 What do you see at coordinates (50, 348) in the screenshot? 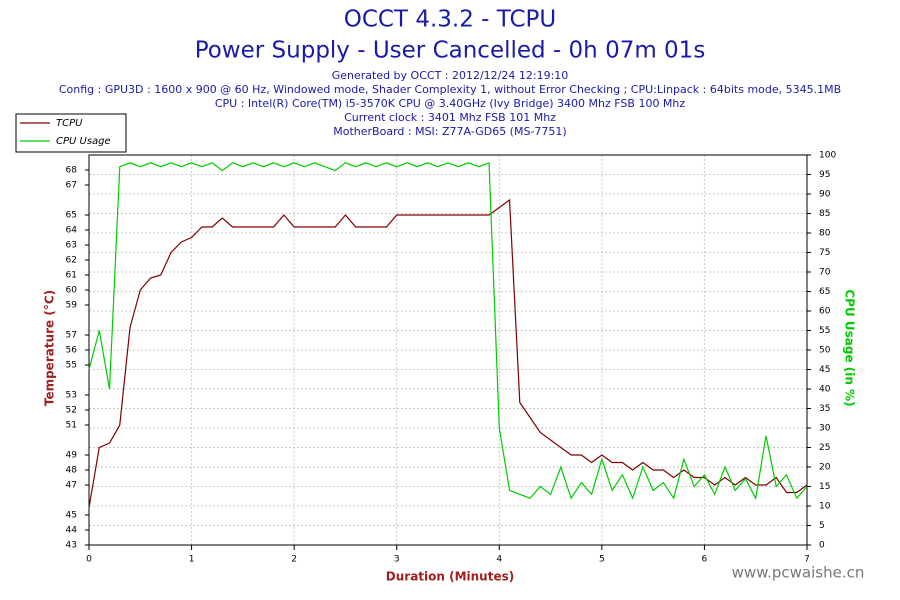
I see `y-axis-label: Temperature (°C)` at bounding box center [50, 348].